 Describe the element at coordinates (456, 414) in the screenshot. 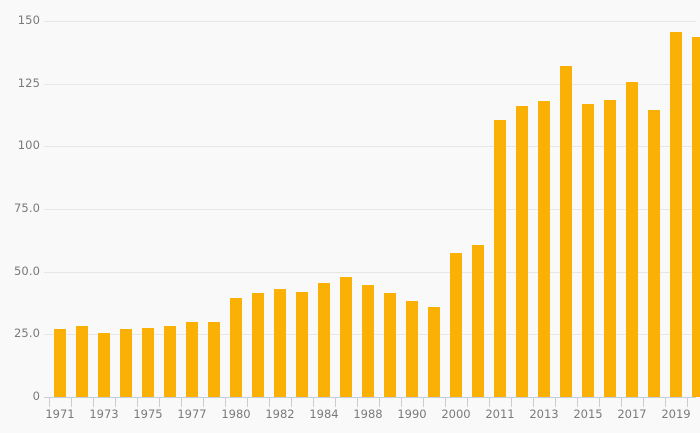

I see `x-axis-tick-label: 2000` at that location.